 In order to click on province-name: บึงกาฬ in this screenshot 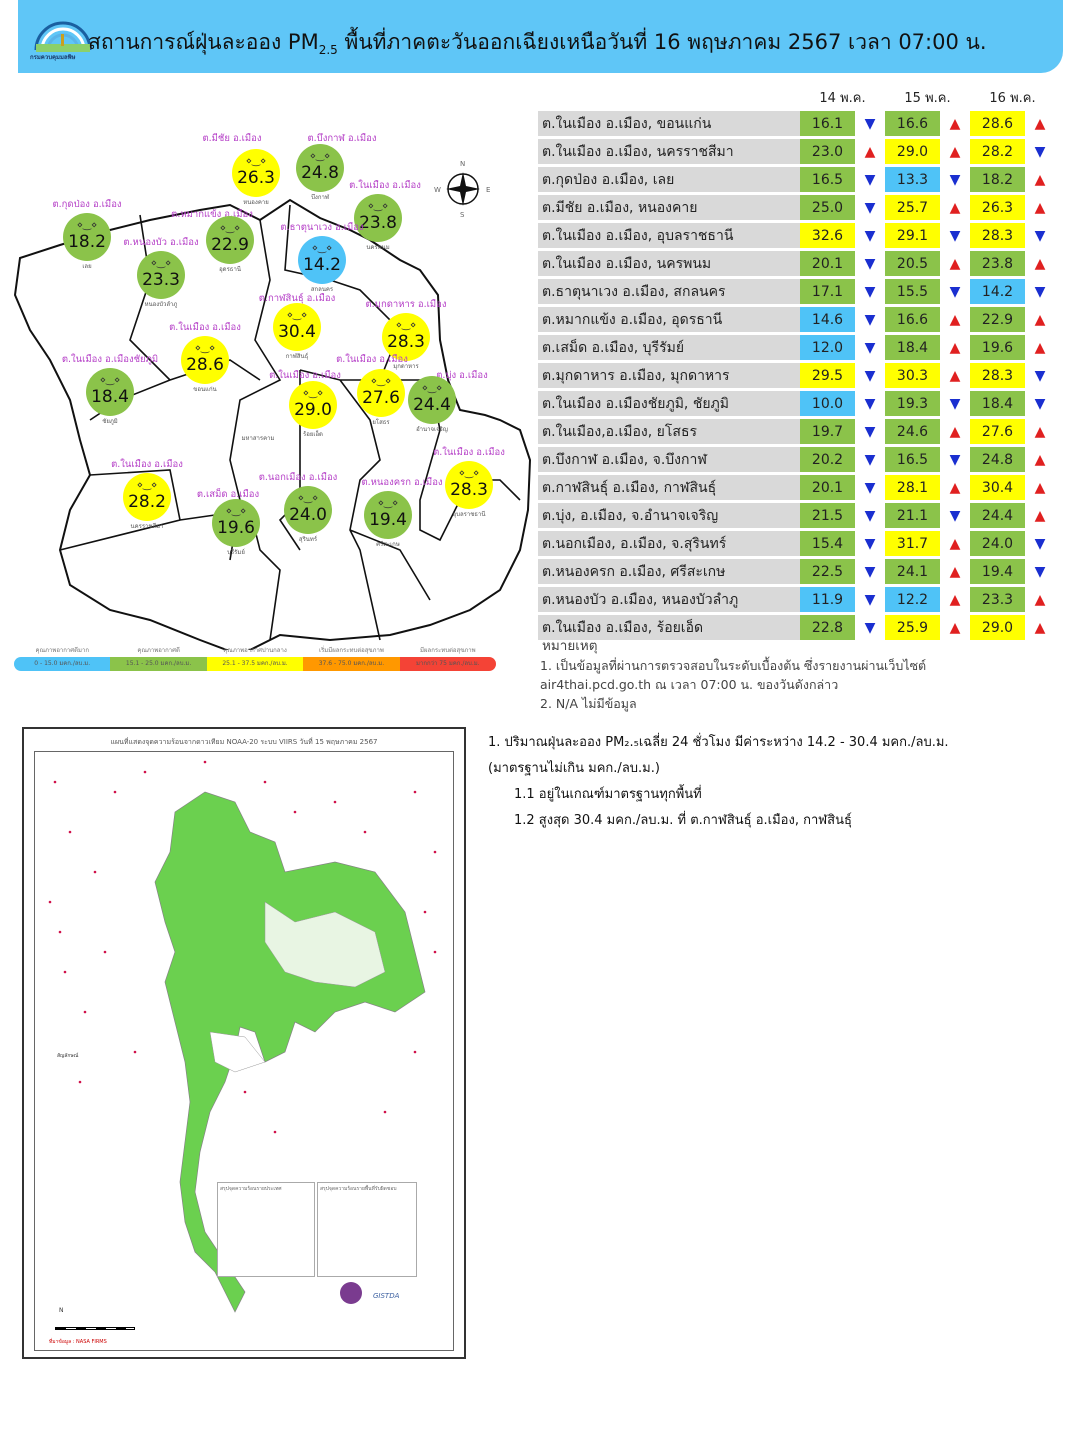, I will do `click(320, 197)`.